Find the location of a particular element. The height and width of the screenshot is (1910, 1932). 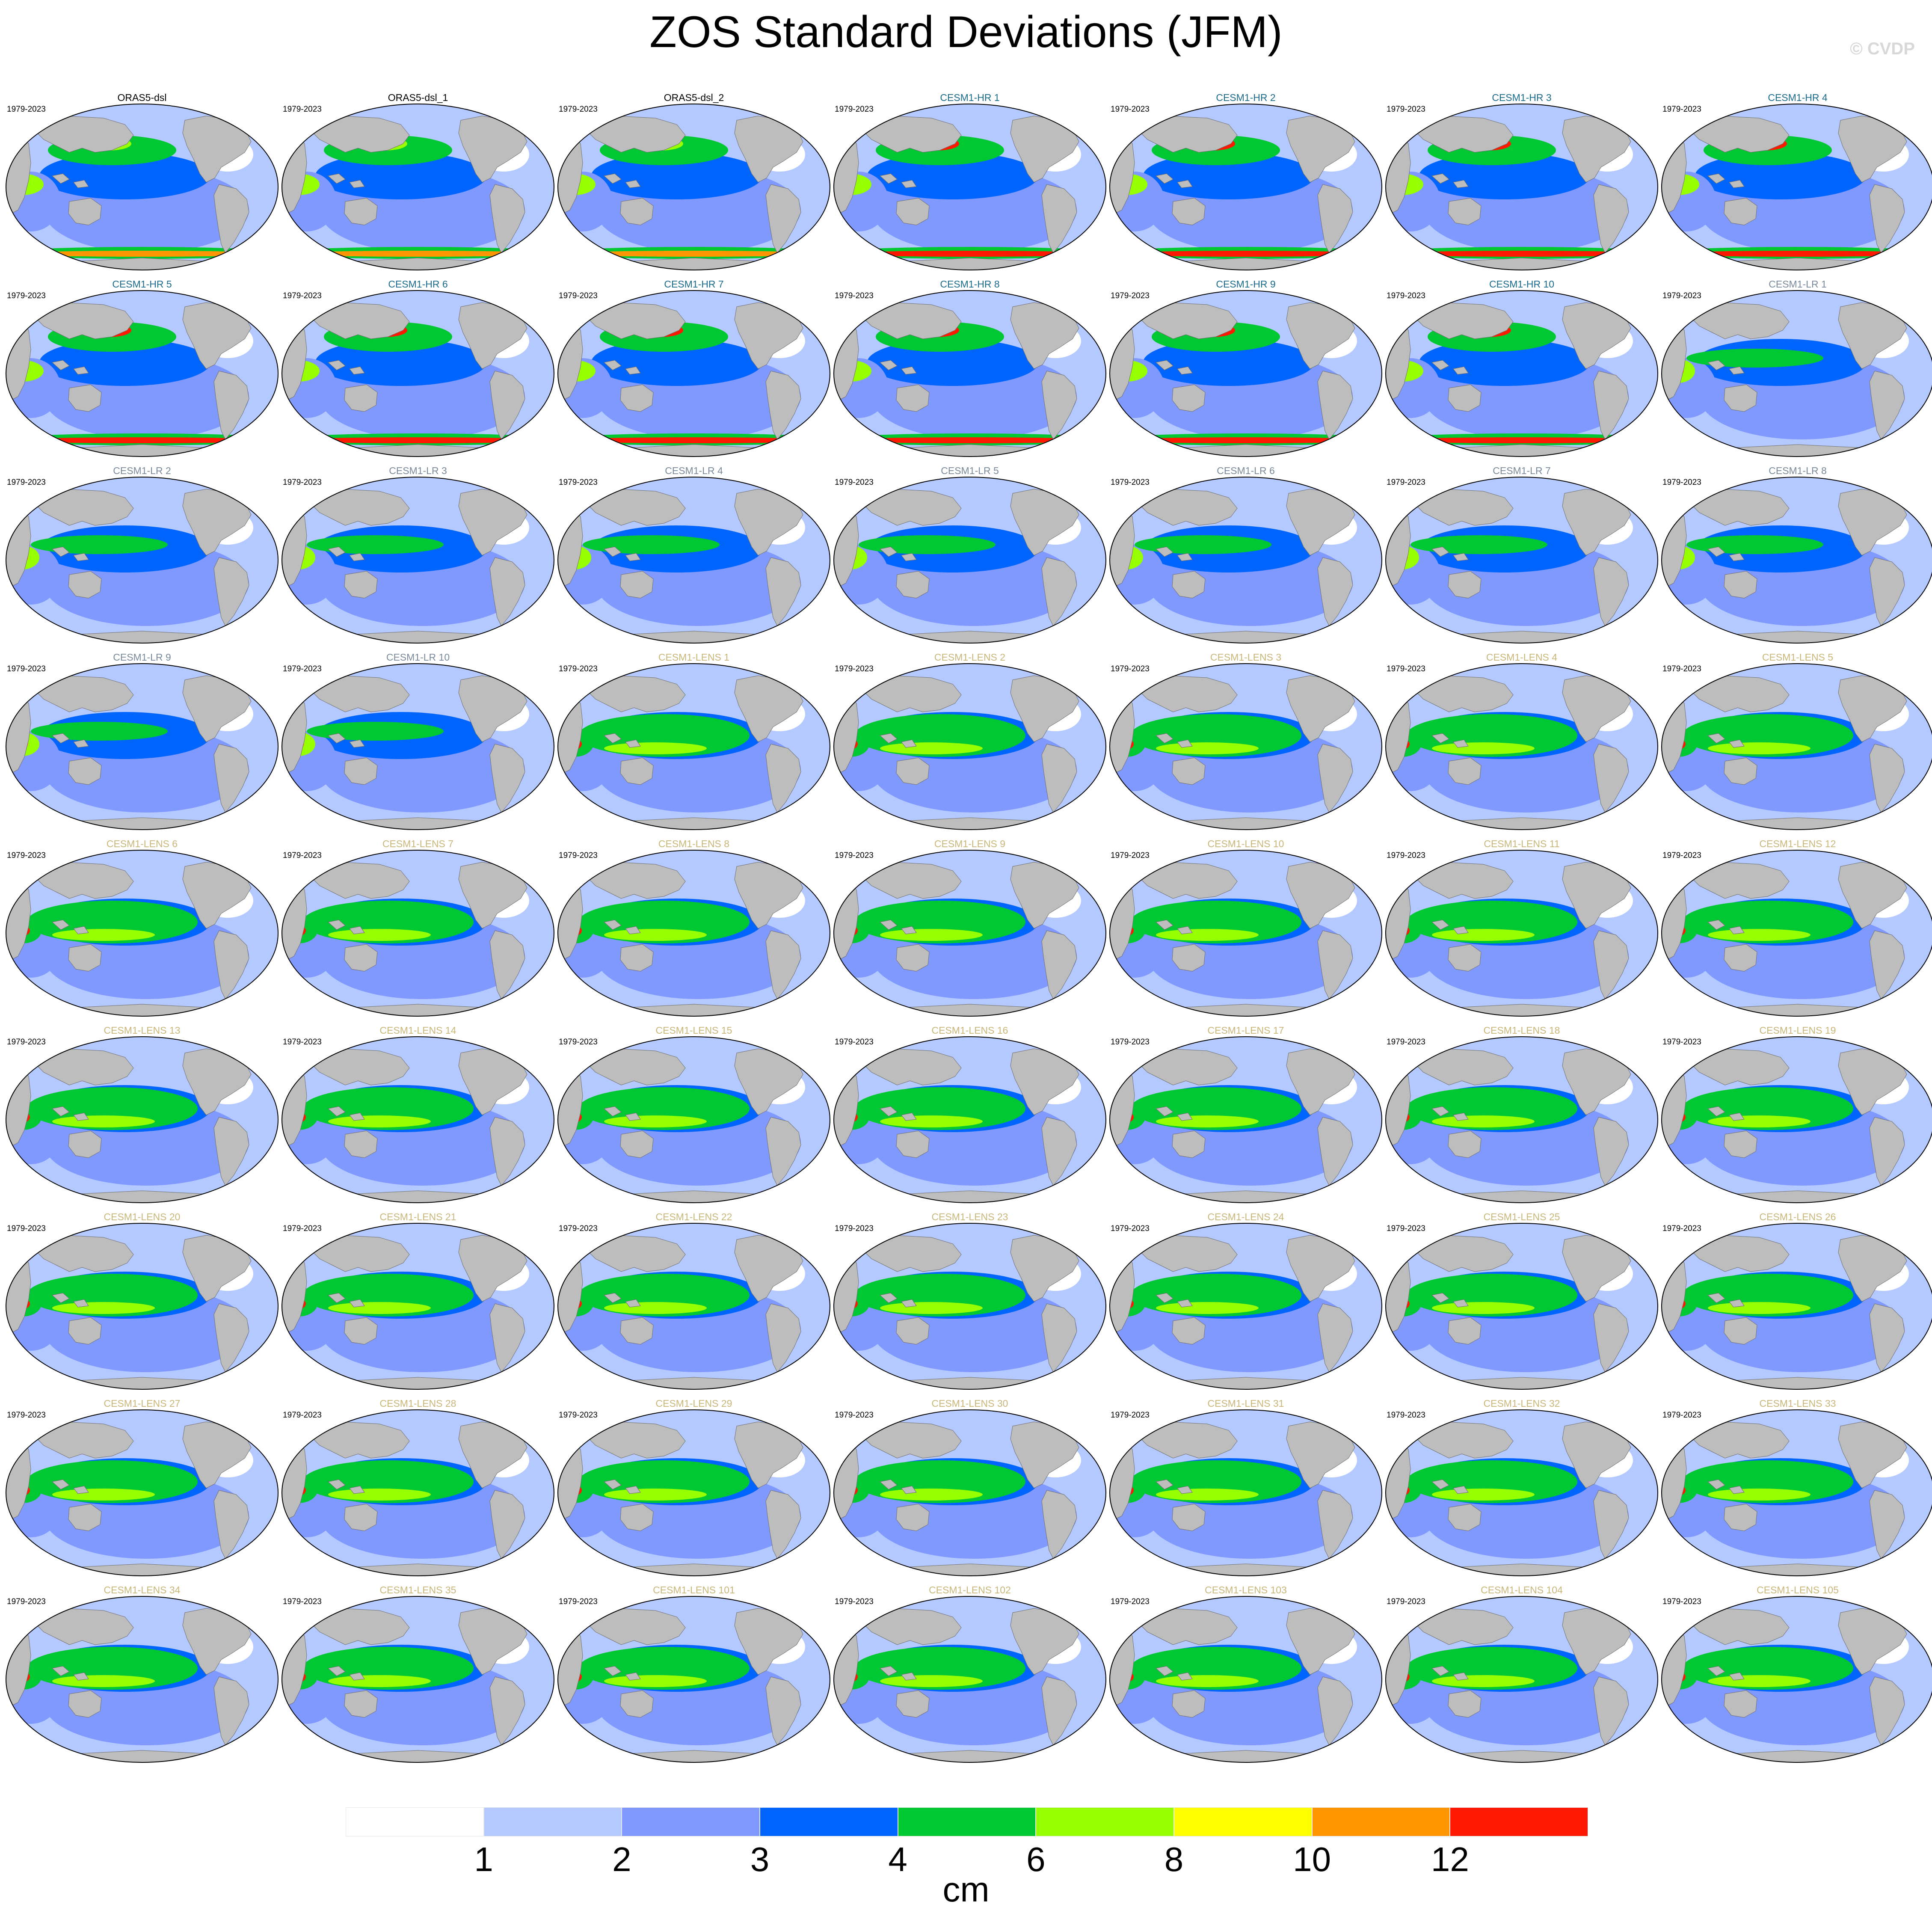

map-panel: 1979-2023 CESM1-LENS 1 is located at coordinates (694, 739).